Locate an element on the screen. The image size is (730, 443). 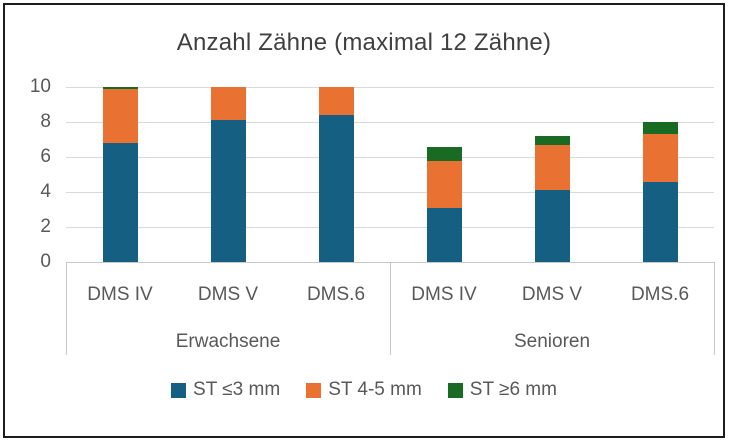
y-axis-tick-label: 2 is located at coordinates (45, 226).